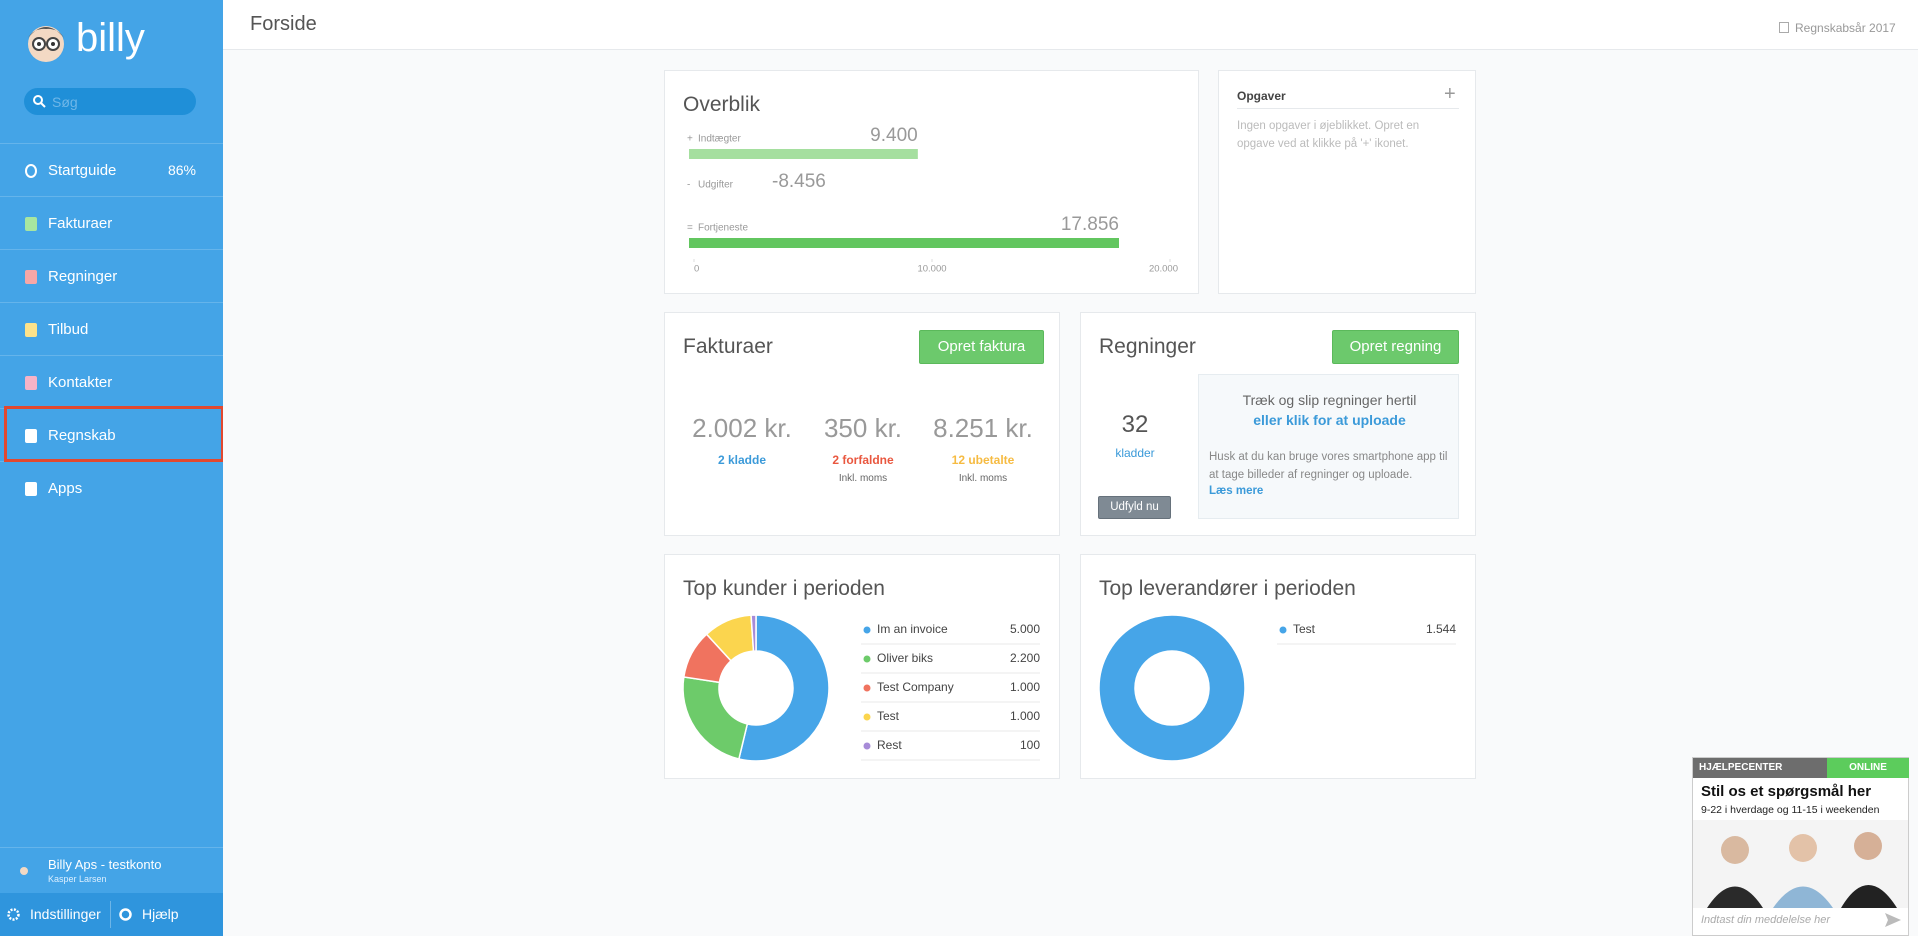  Describe the element at coordinates (65, 488) in the screenshot. I see `nav-label: Apps` at that location.